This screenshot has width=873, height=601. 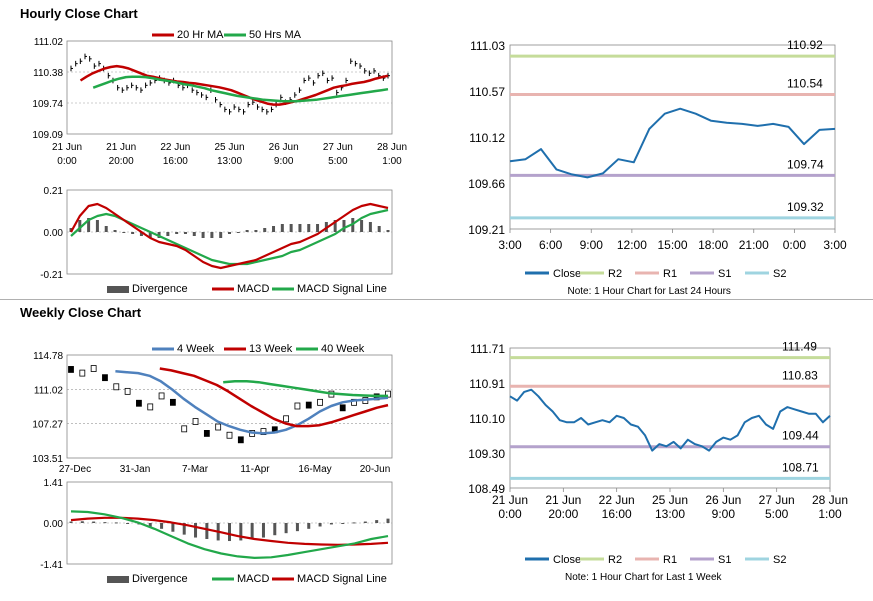 I want to click on hourly-levels-xtick: 0:00, so click(x=795, y=245).